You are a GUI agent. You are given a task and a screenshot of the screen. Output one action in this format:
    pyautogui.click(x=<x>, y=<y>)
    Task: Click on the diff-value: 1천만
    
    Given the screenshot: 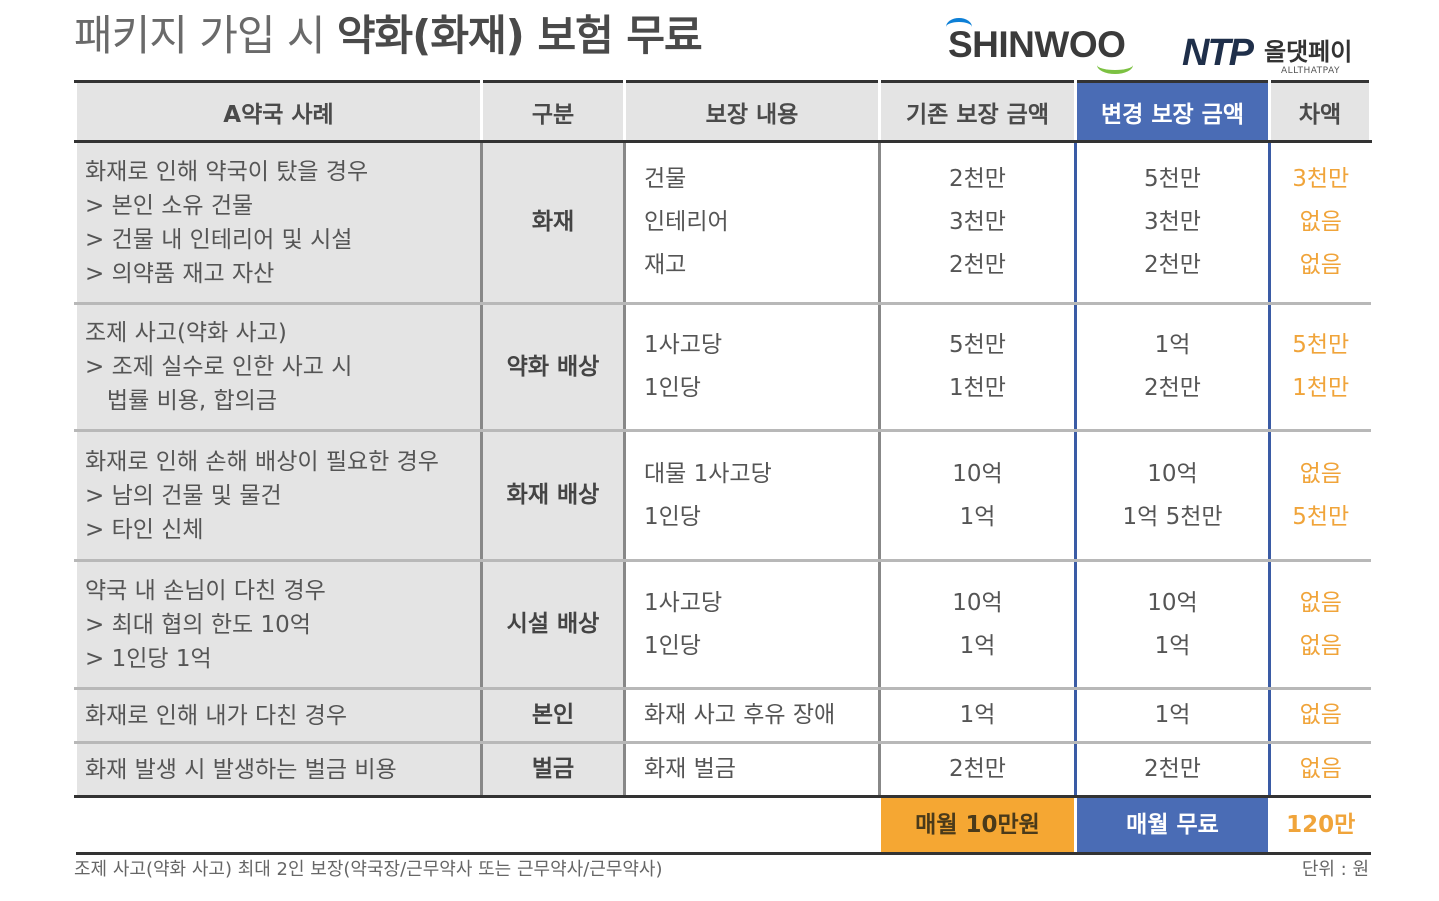 What is the action you would take?
    pyautogui.click(x=1321, y=388)
    